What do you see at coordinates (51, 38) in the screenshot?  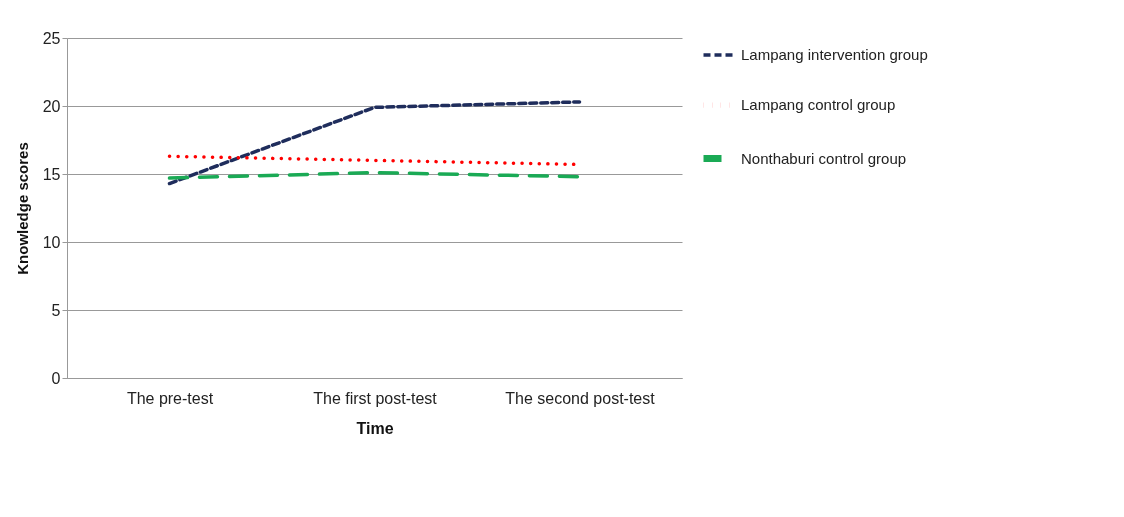 I see `y-tick-label: 25` at bounding box center [51, 38].